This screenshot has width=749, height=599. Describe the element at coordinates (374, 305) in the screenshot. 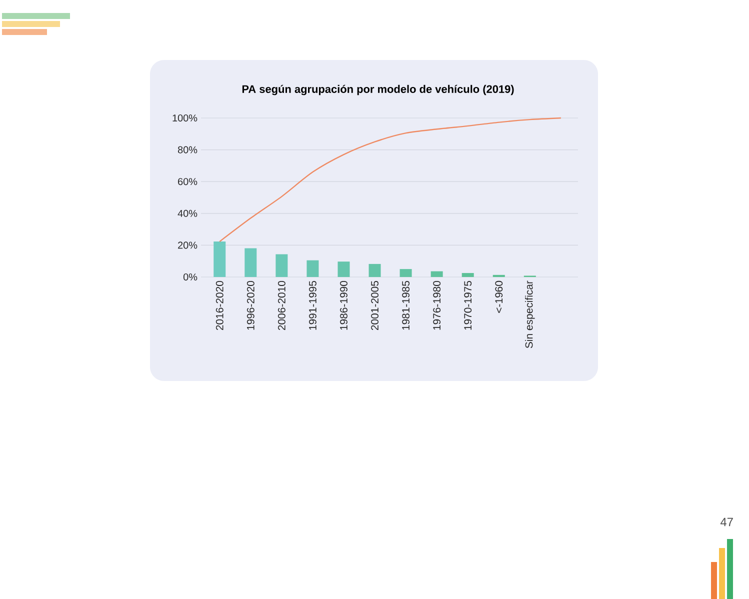

I see `x-tick-label: 2001-2005` at that location.